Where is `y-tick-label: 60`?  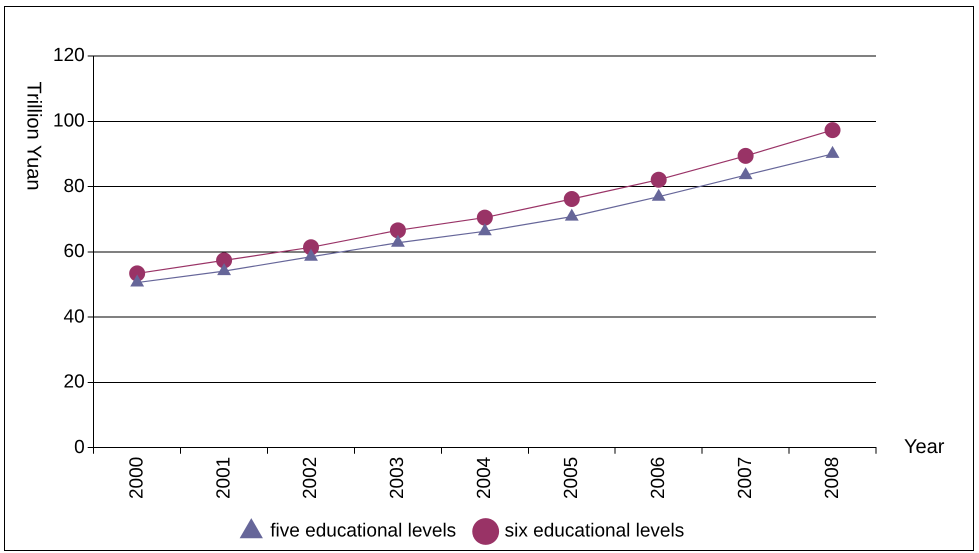
y-tick-label: 60 is located at coordinates (74, 251).